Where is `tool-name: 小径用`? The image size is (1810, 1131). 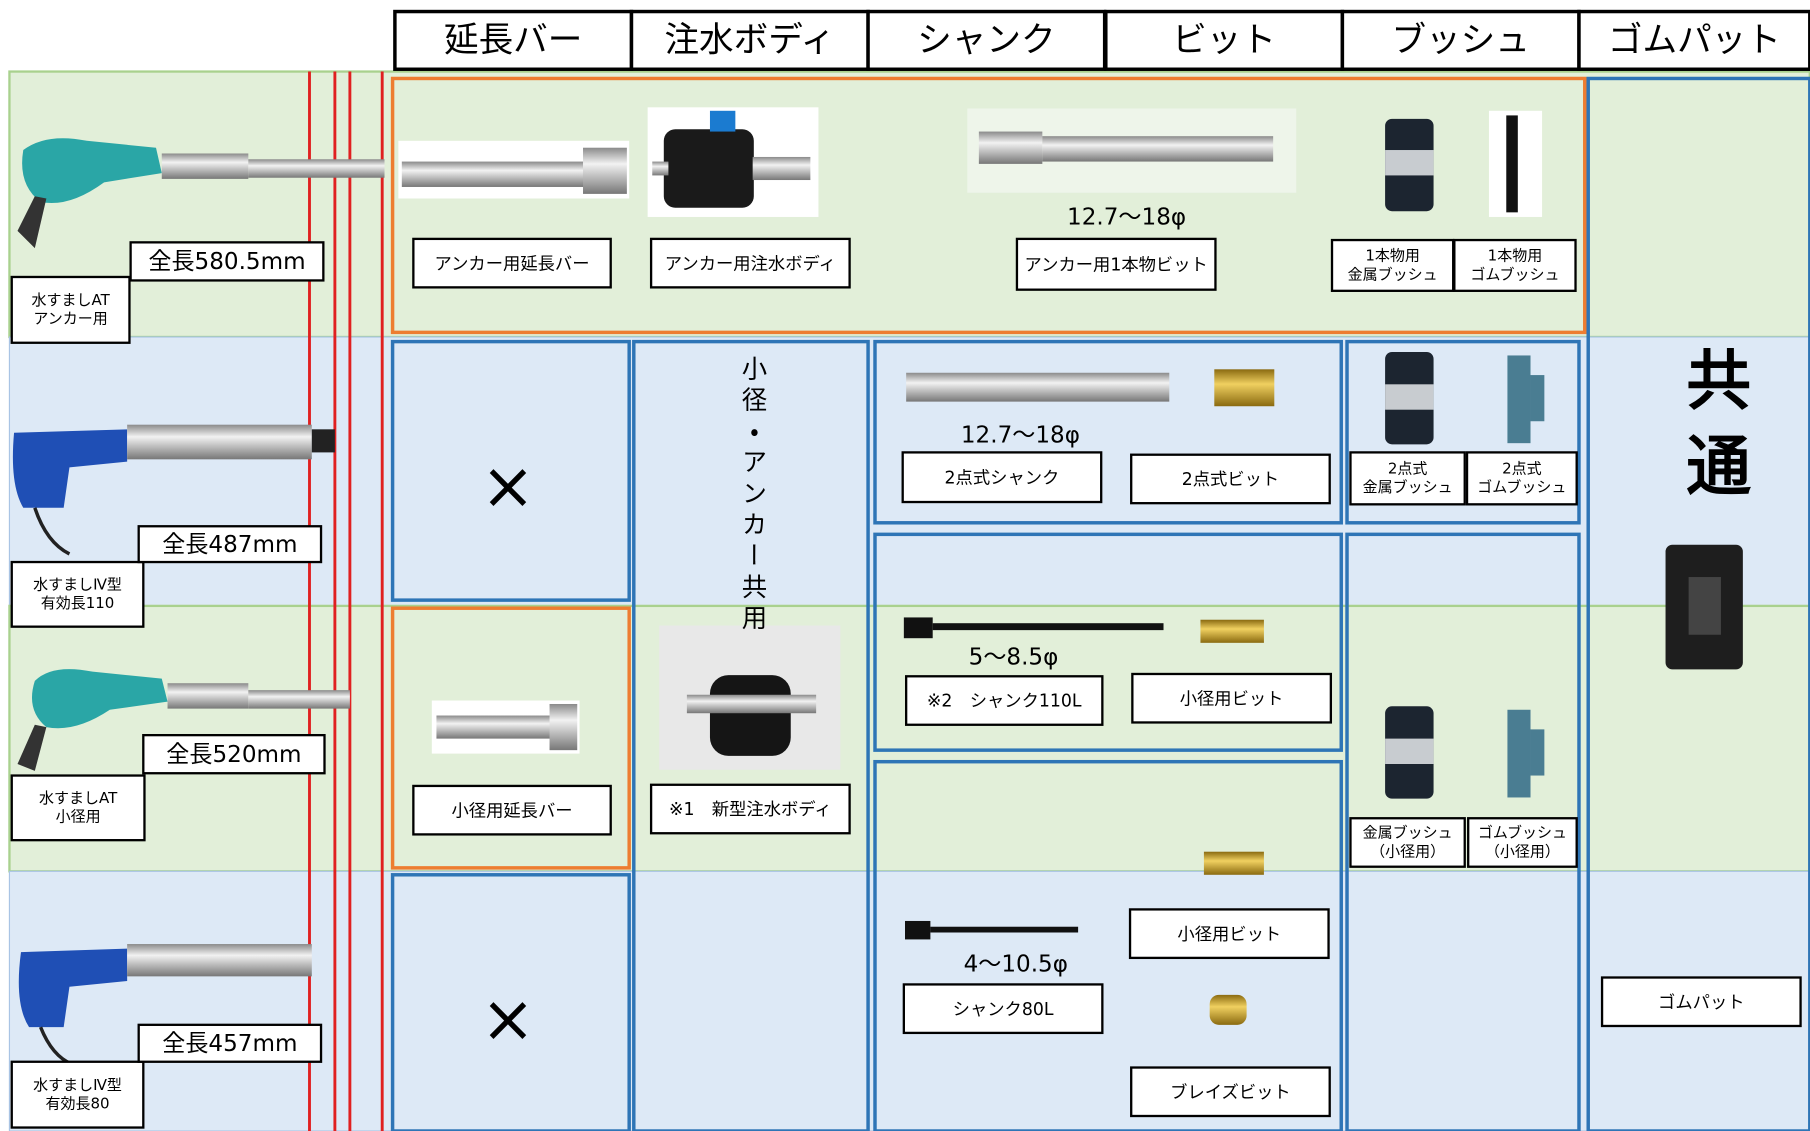
tool-name: 小径用 is located at coordinates (78, 817).